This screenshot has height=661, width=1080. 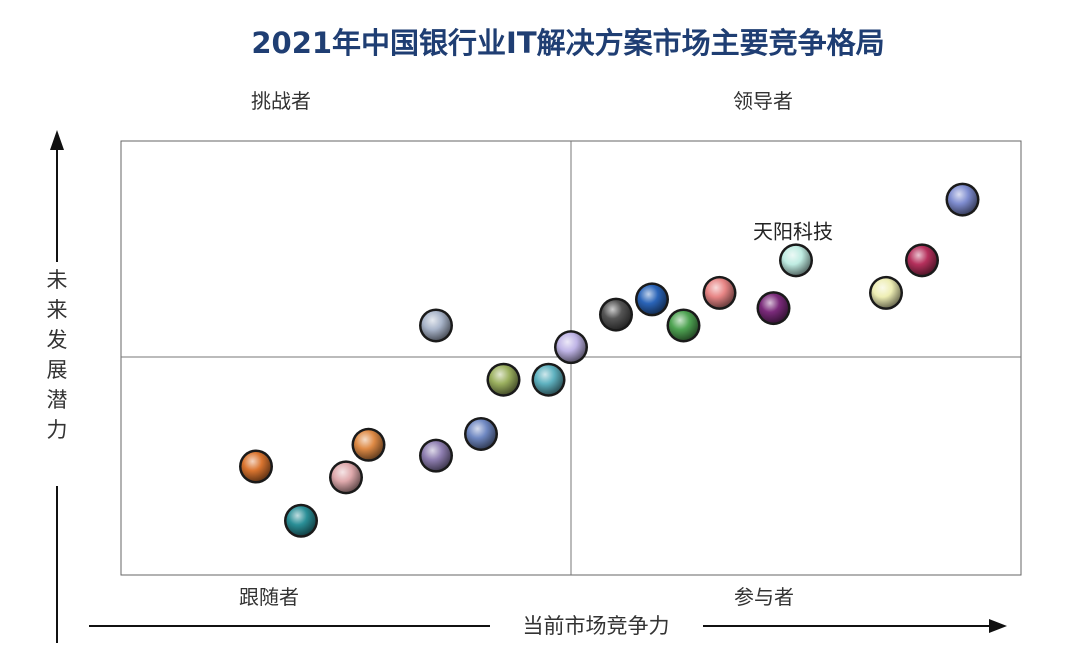 What do you see at coordinates (269, 597) in the screenshot?
I see `quadrant-label-bottom-left: 跟随者` at bounding box center [269, 597].